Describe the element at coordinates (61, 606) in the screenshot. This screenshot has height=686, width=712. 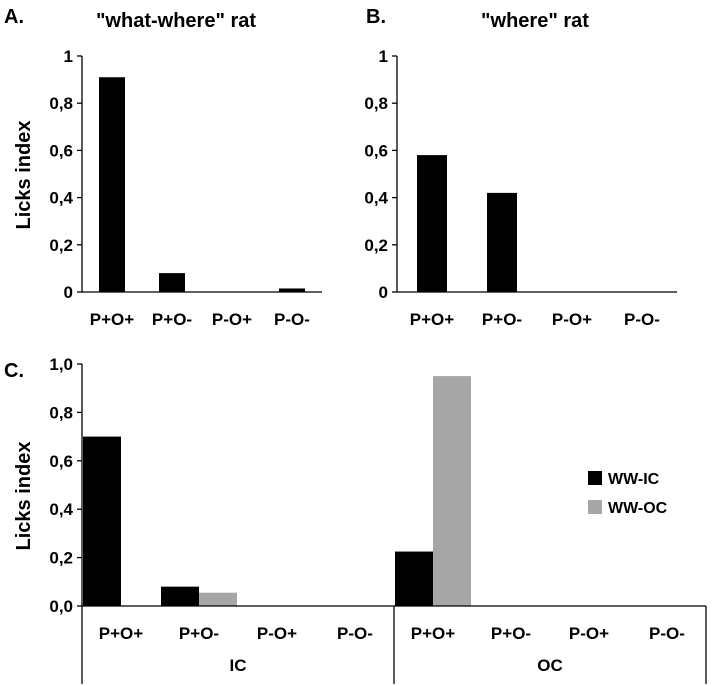
I see `panel-c-y-tick-label: 0,0` at that location.